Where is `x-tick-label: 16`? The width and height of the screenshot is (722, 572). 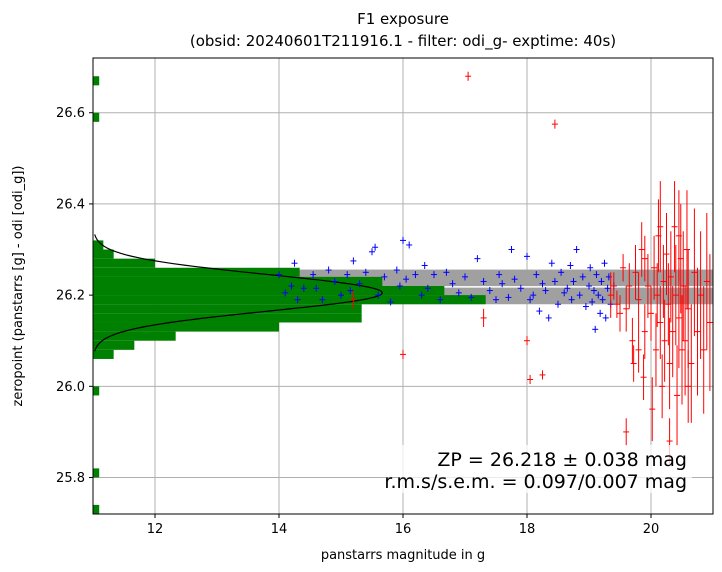
x-tick-label: 16 is located at coordinates (403, 529).